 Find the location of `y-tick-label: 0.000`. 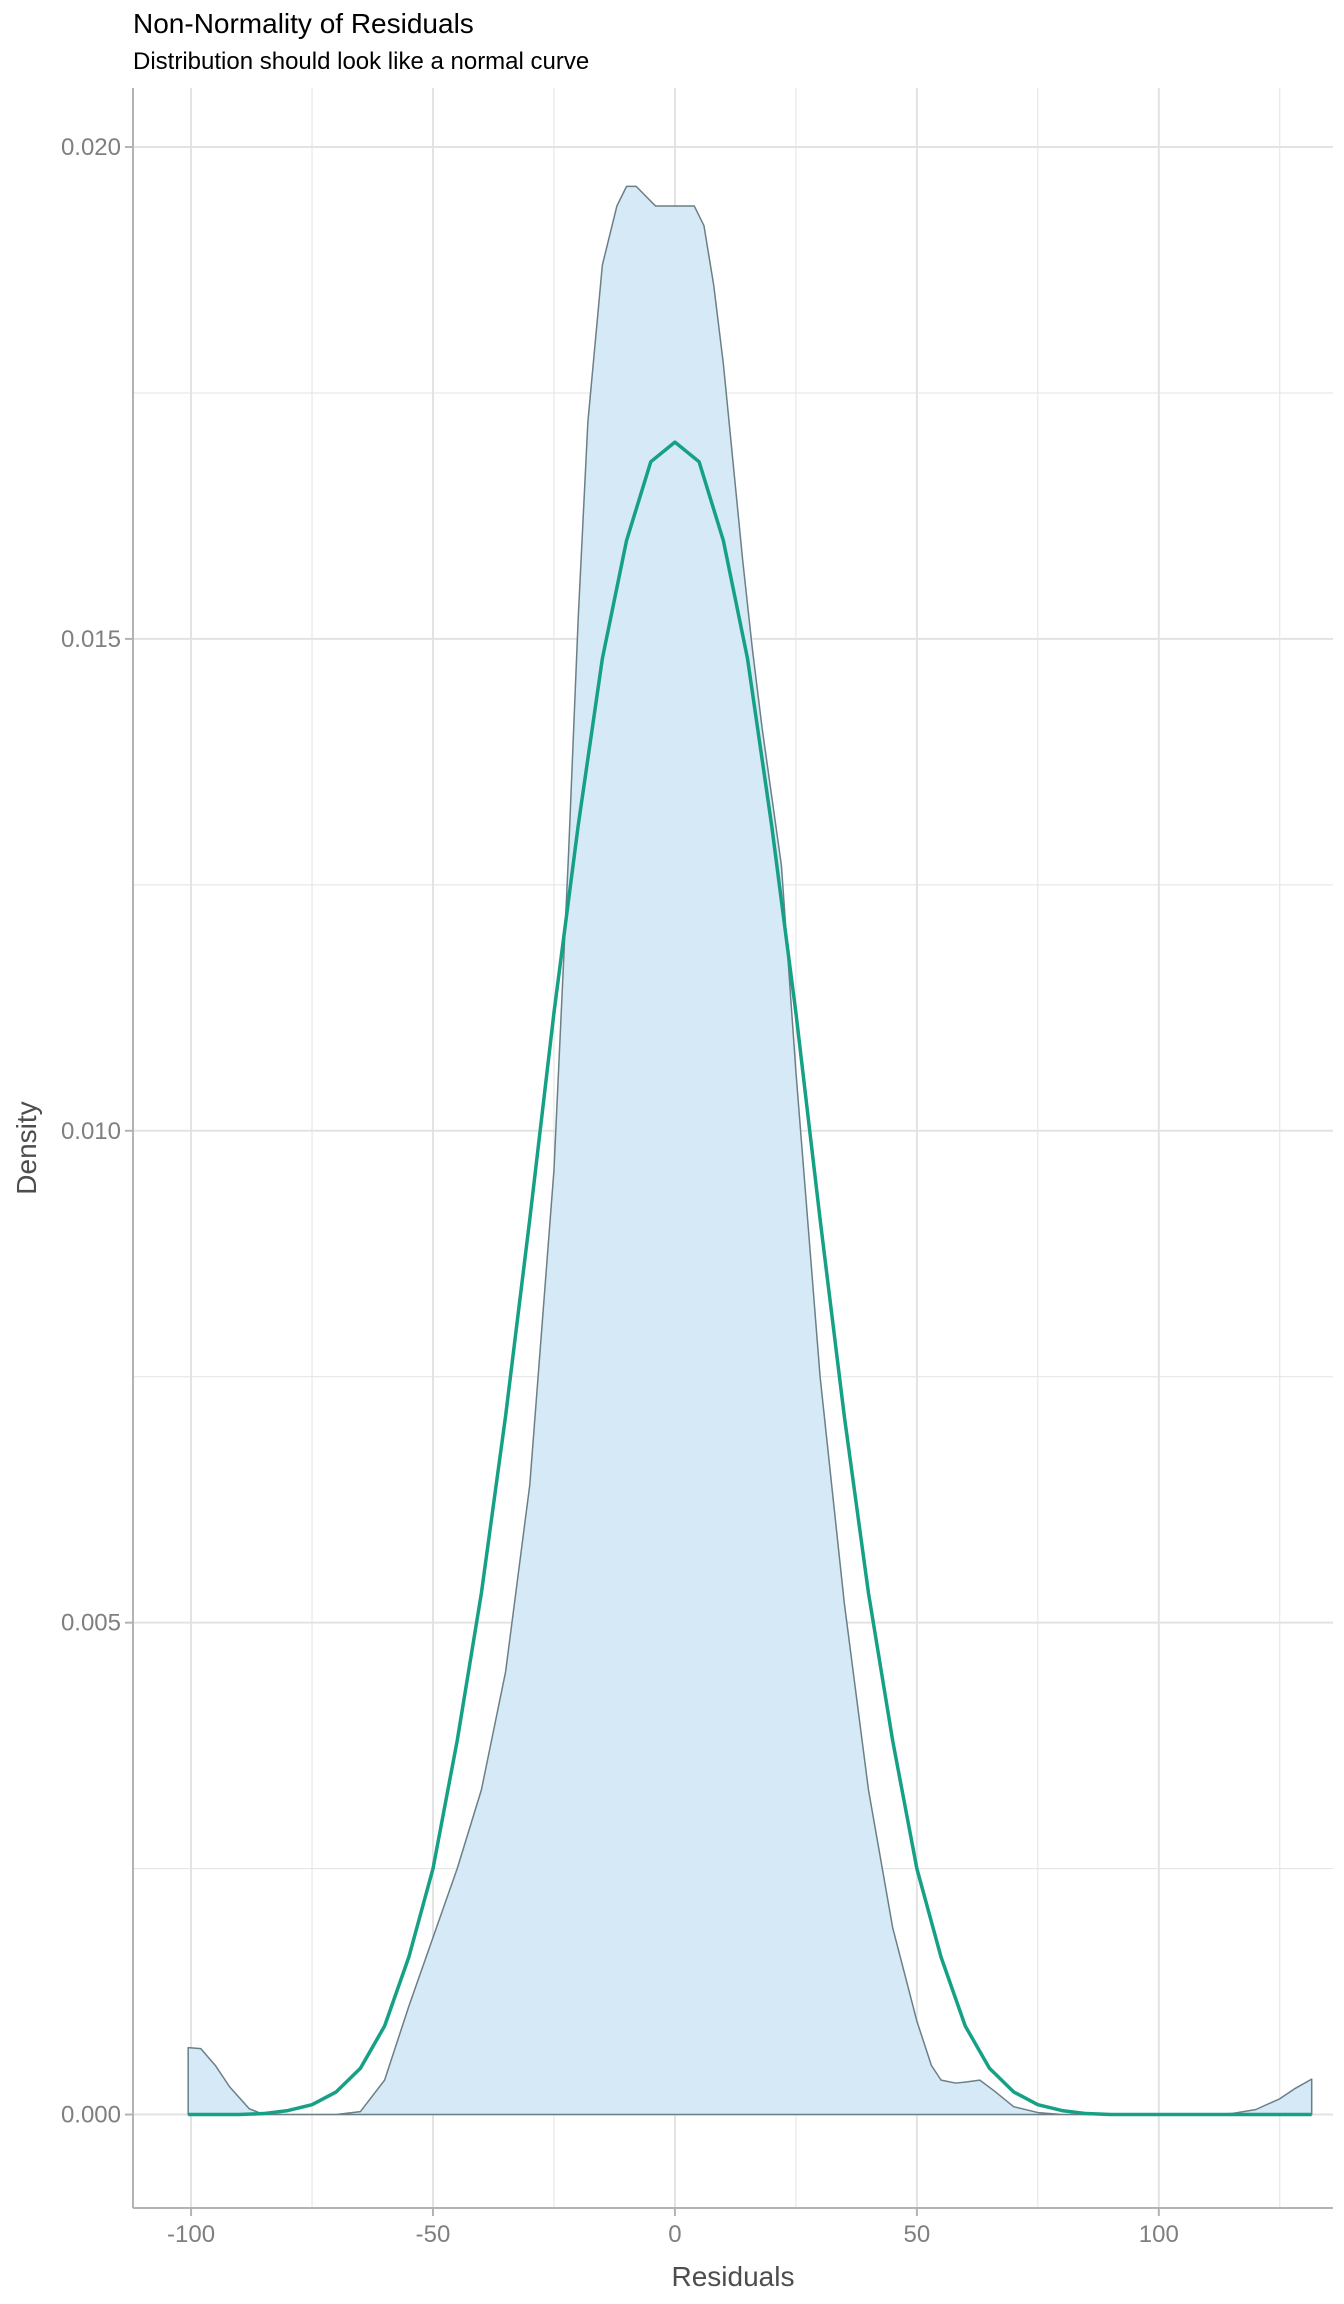

y-tick-label: 0.000 is located at coordinates (91, 2115).